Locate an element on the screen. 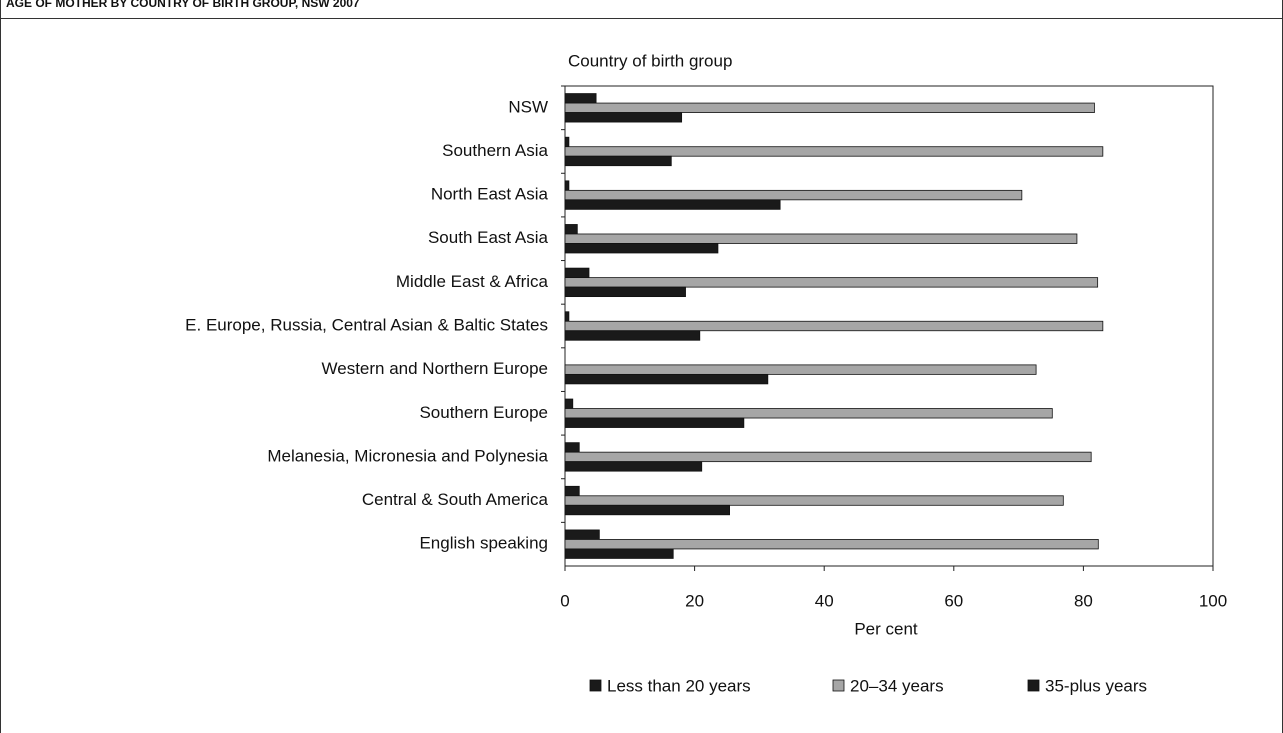 The height and width of the screenshot is (733, 1283). x-axis-title: Per cent is located at coordinates (886, 628).